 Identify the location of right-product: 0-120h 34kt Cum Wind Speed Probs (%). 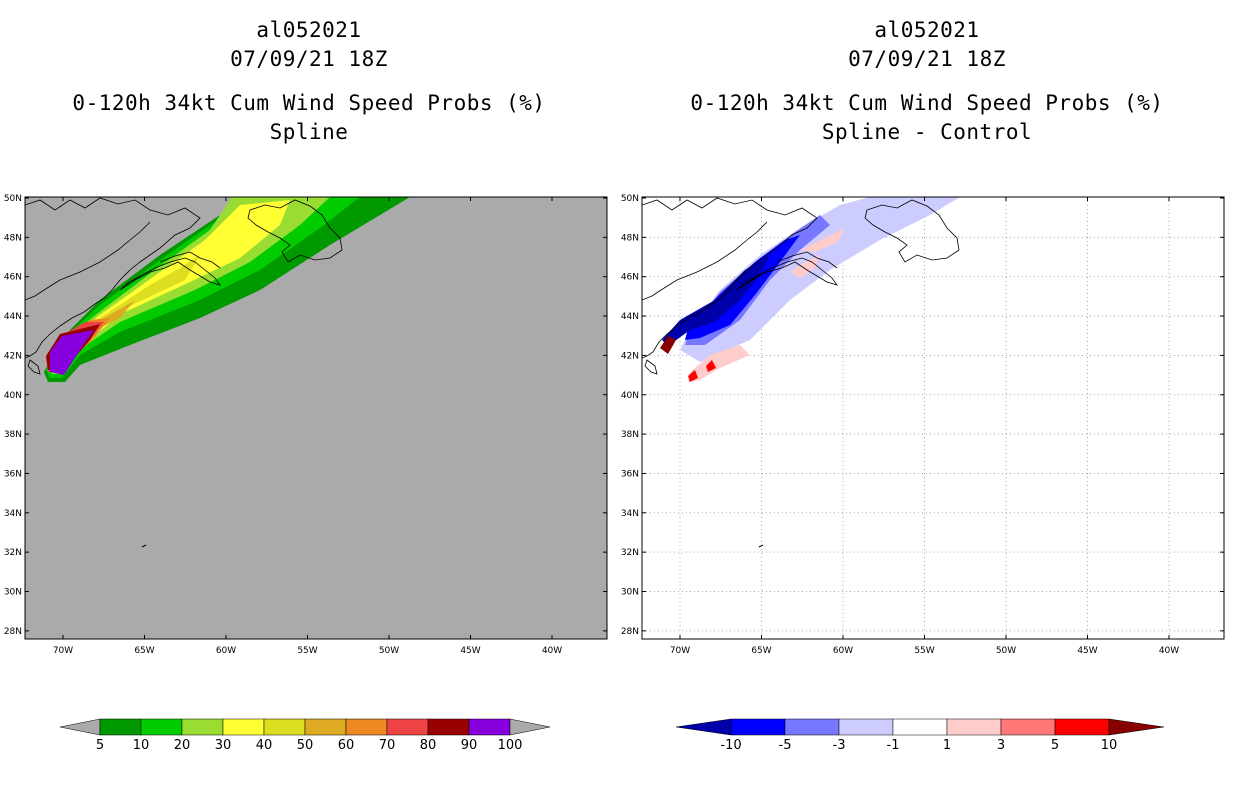
(927, 103).